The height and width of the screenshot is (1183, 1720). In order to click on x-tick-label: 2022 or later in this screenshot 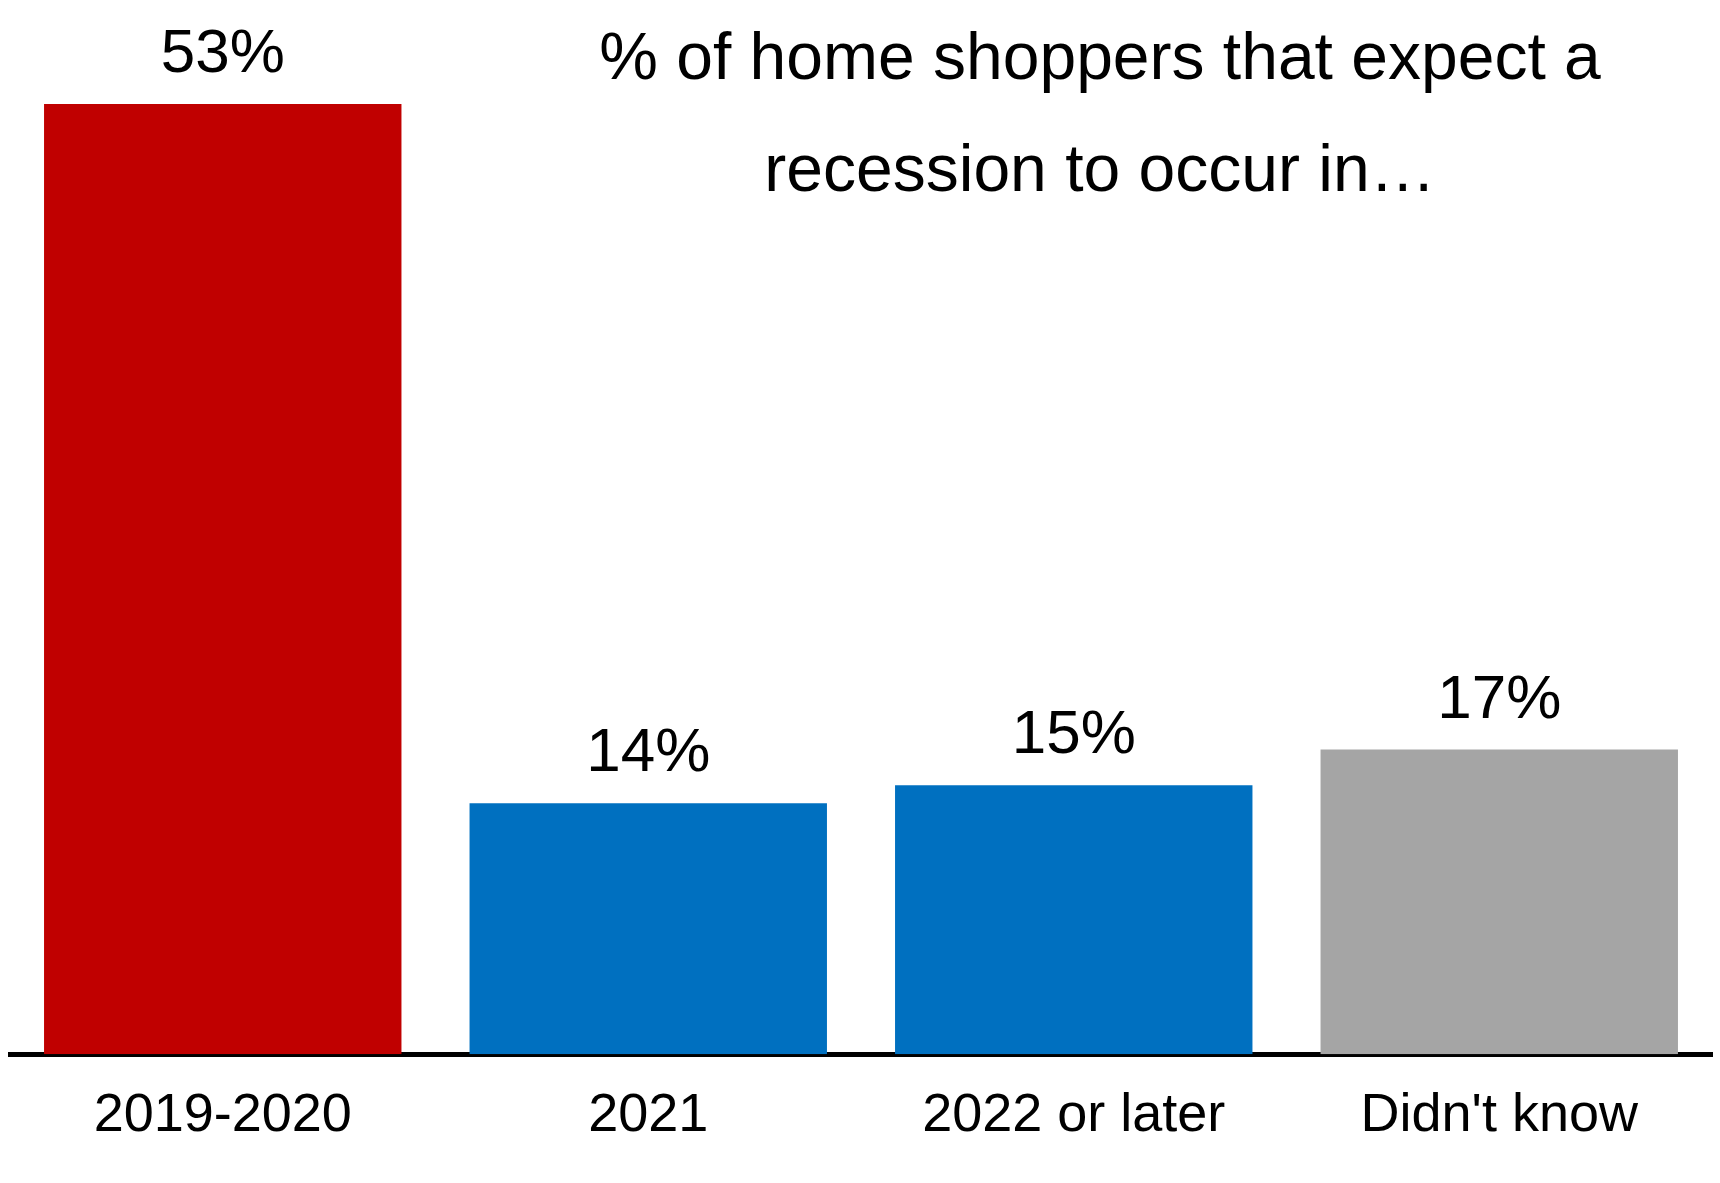, I will do `click(1074, 1112)`.